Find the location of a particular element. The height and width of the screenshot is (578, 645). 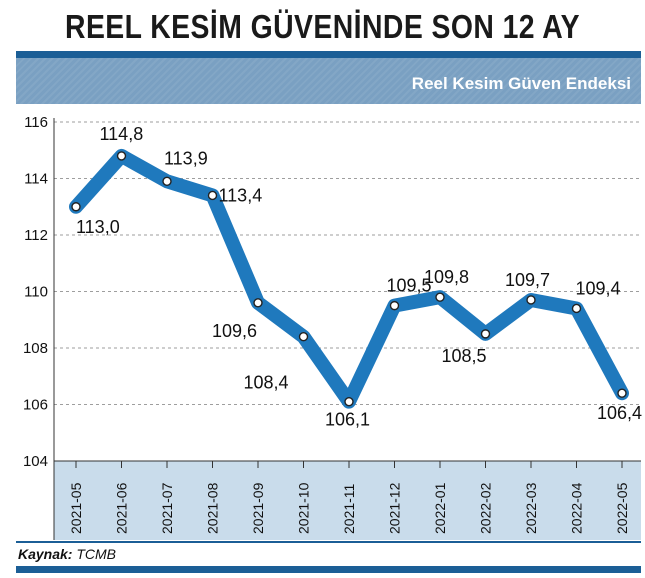

data-label: 109,5 is located at coordinates (409, 286).